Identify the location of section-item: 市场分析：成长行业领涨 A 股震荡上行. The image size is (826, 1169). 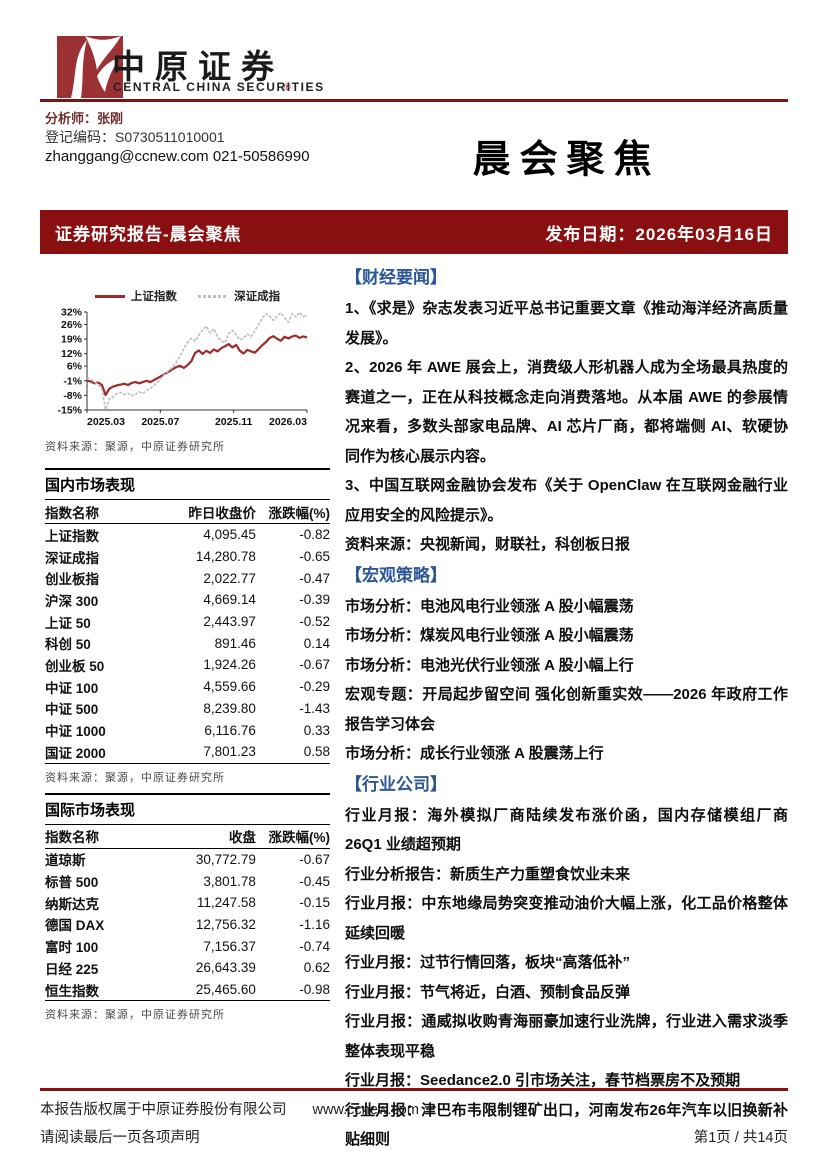
(474, 753).